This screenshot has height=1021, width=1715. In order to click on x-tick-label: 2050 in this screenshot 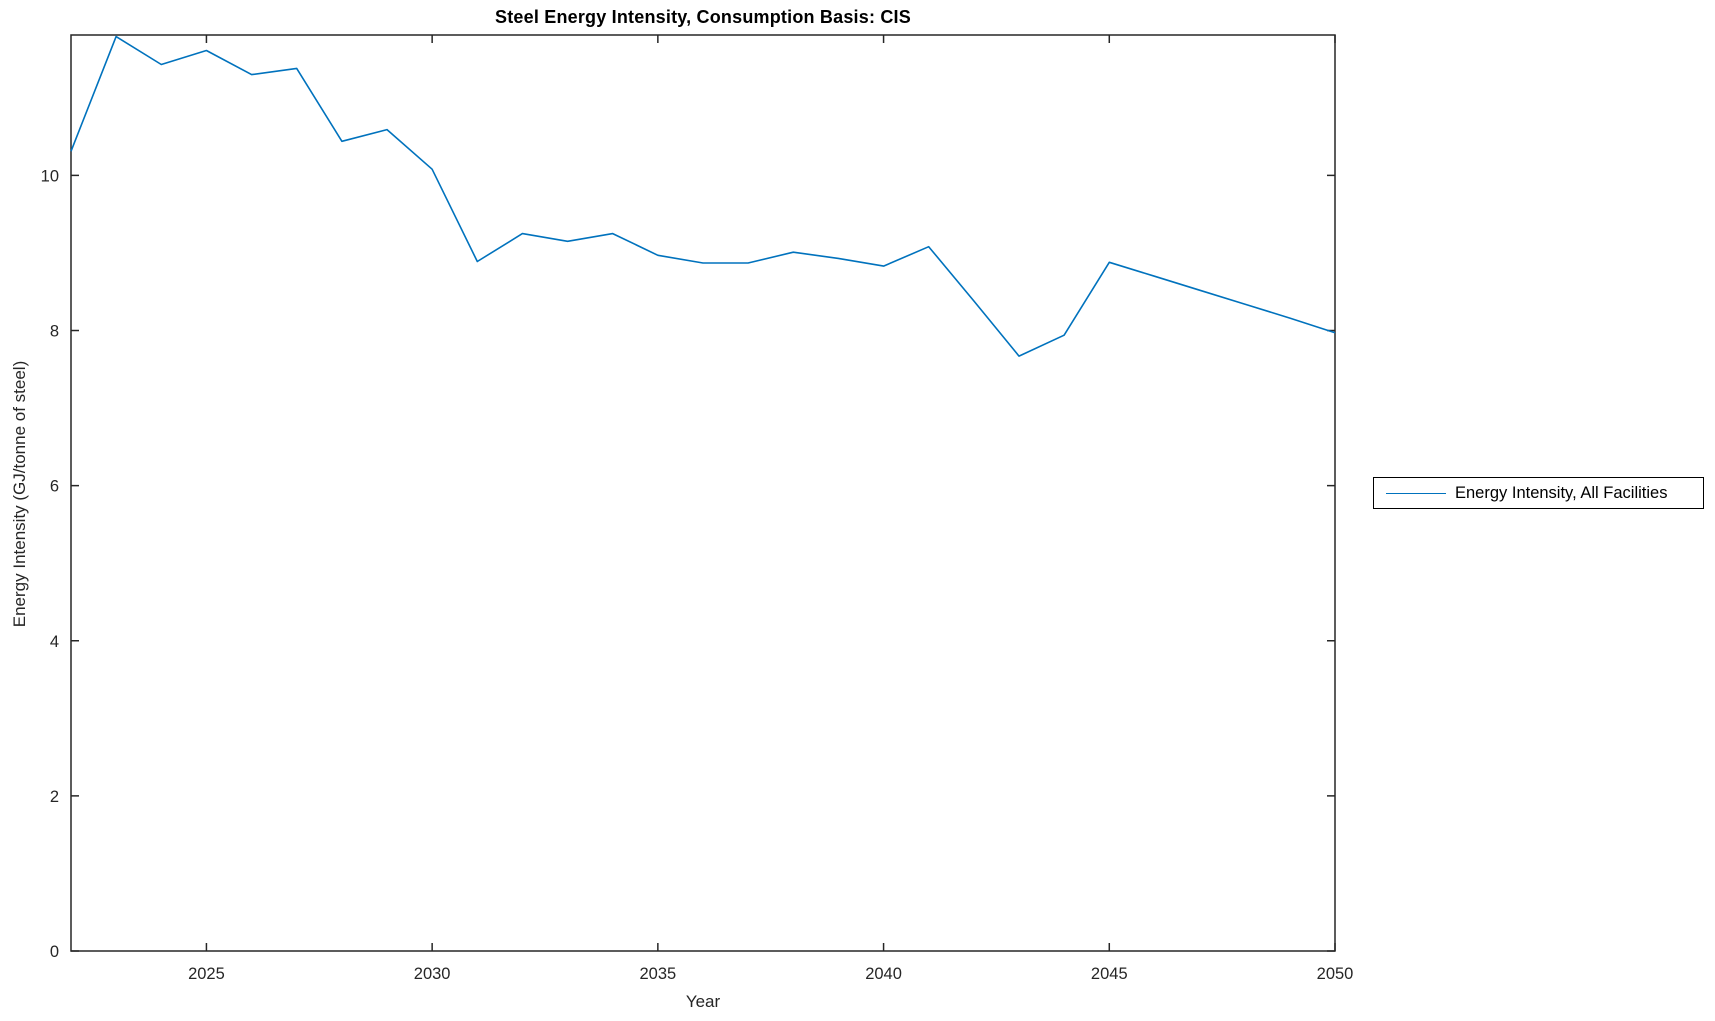, I will do `click(1335, 974)`.